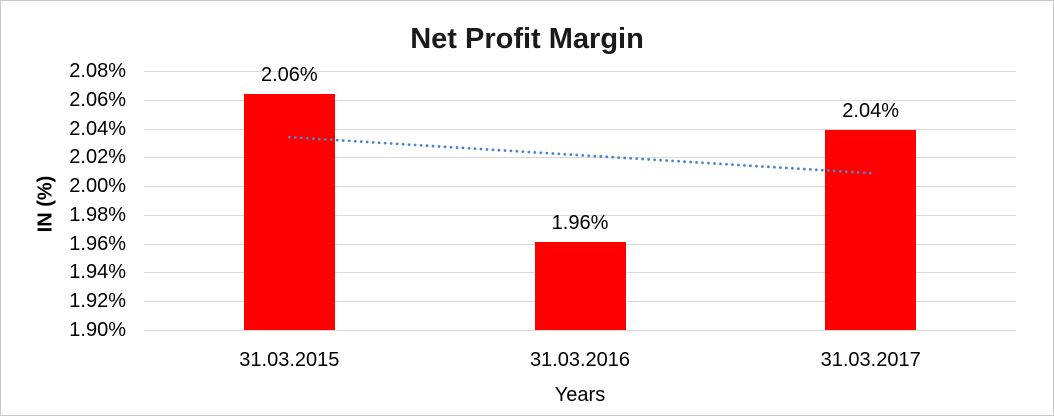  Describe the element at coordinates (289, 360) in the screenshot. I see `category-label: 31.03.2015` at that location.